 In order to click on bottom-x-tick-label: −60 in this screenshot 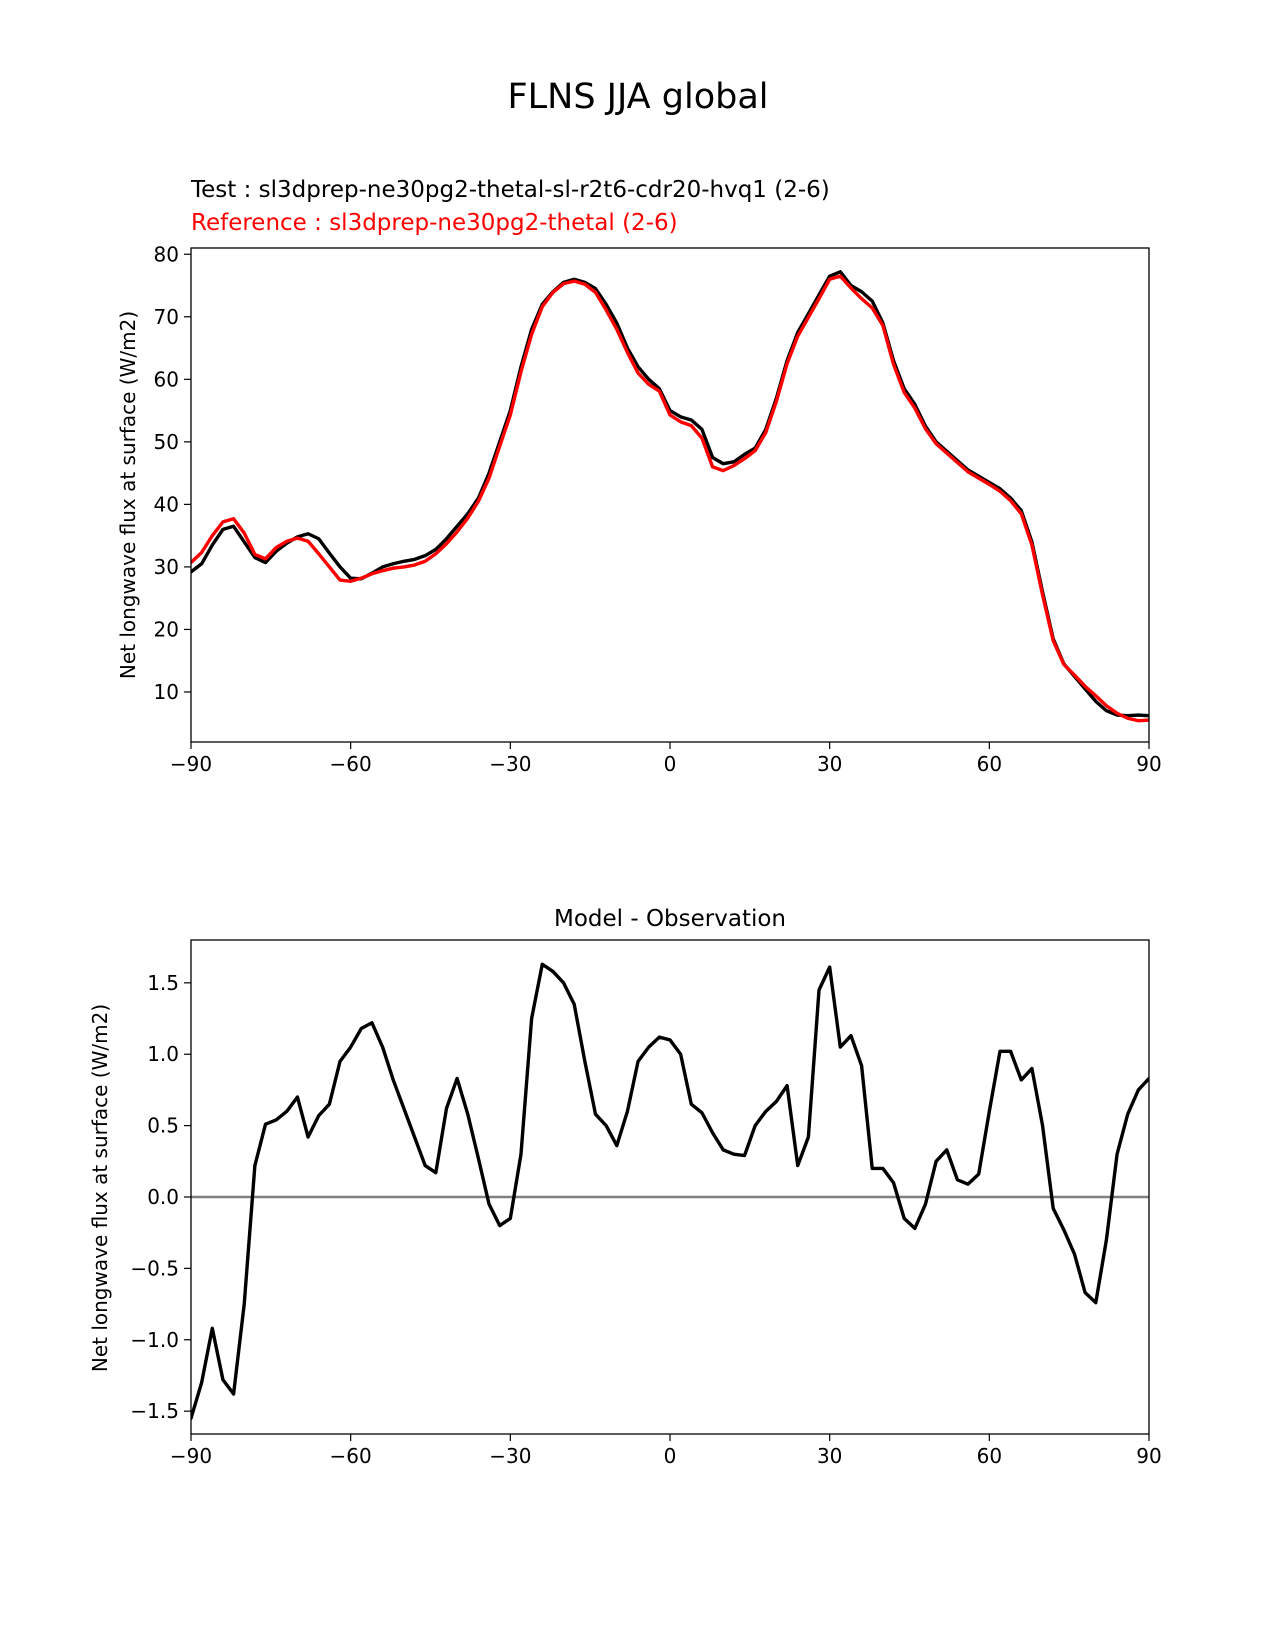, I will do `click(351, 1456)`.